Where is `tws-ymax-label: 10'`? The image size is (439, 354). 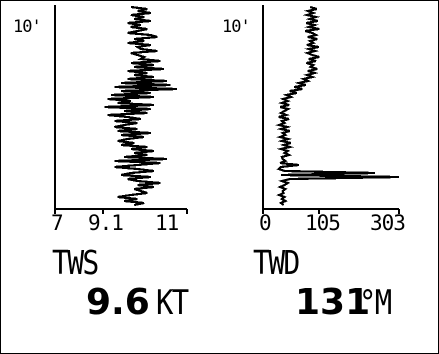 tws-ymax-label: 10' is located at coordinates (27, 27).